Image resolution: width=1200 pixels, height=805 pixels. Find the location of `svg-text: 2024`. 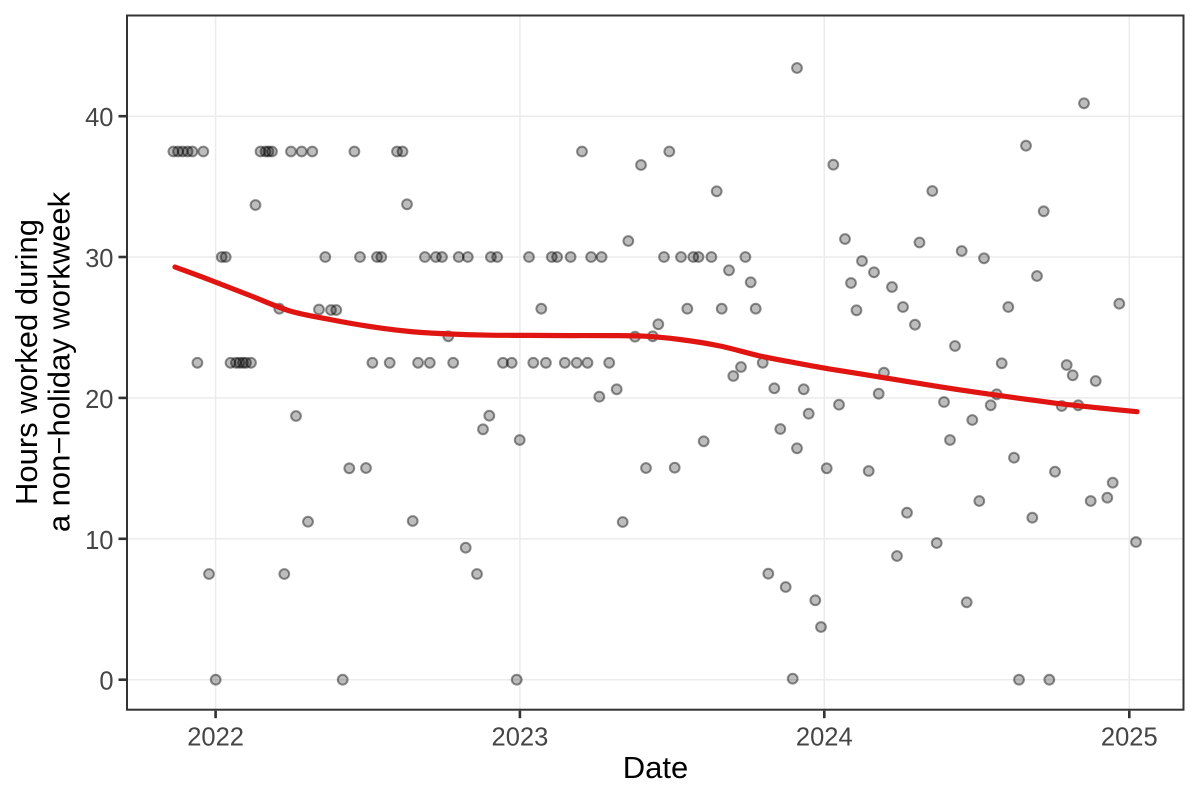

svg-text: 2024 is located at coordinates (824, 738).